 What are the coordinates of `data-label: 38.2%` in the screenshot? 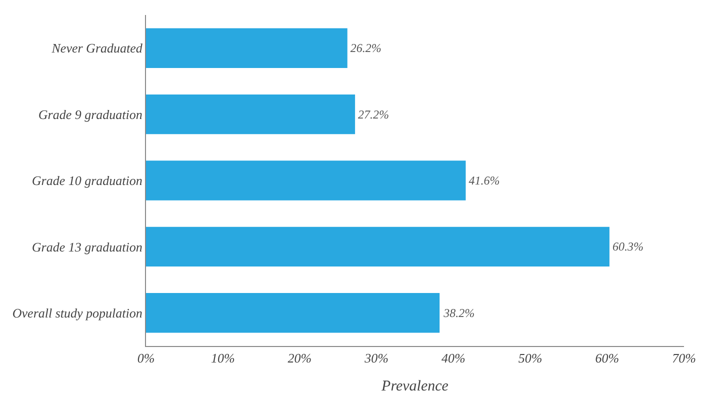 It's located at (458, 313).